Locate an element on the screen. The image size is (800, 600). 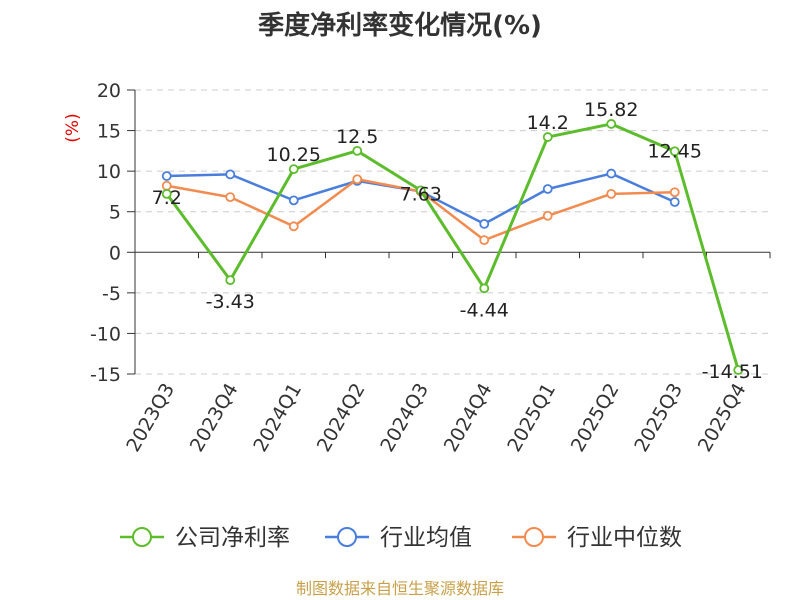
data-label: 7.2 is located at coordinates (167, 198).